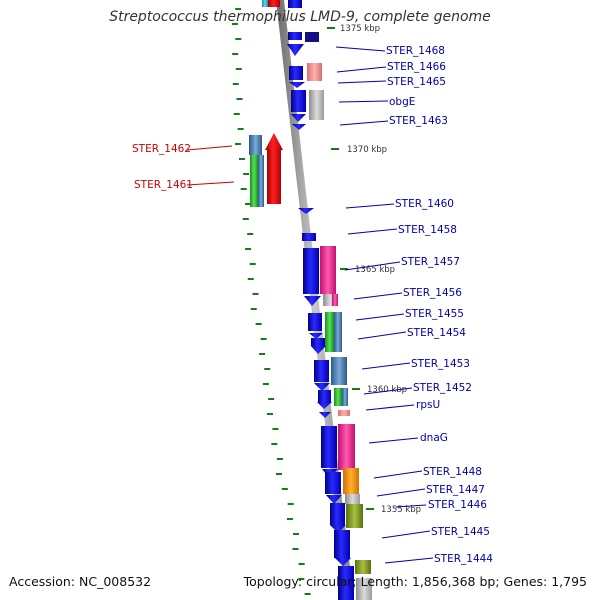 Image resolution: width=600 pixels, height=600 pixels. What do you see at coordinates (401, 510) in the screenshot?
I see `tick-label: 1355 kbp` at bounding box center [401, 510].